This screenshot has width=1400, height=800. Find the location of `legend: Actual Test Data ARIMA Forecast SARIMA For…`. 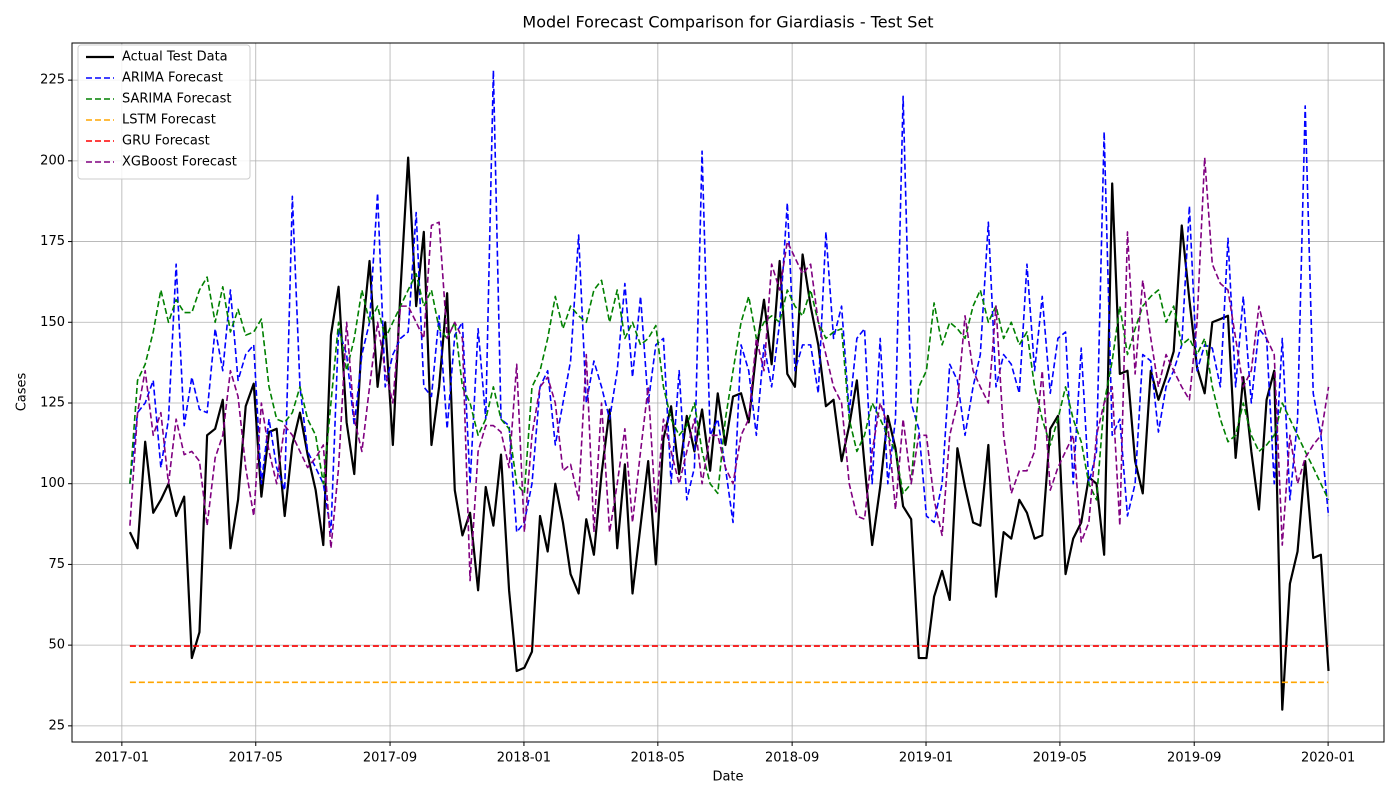

legend: Actual Test Data ARIMA Forecast SARIMA For… is located at coordinates (164, 112).